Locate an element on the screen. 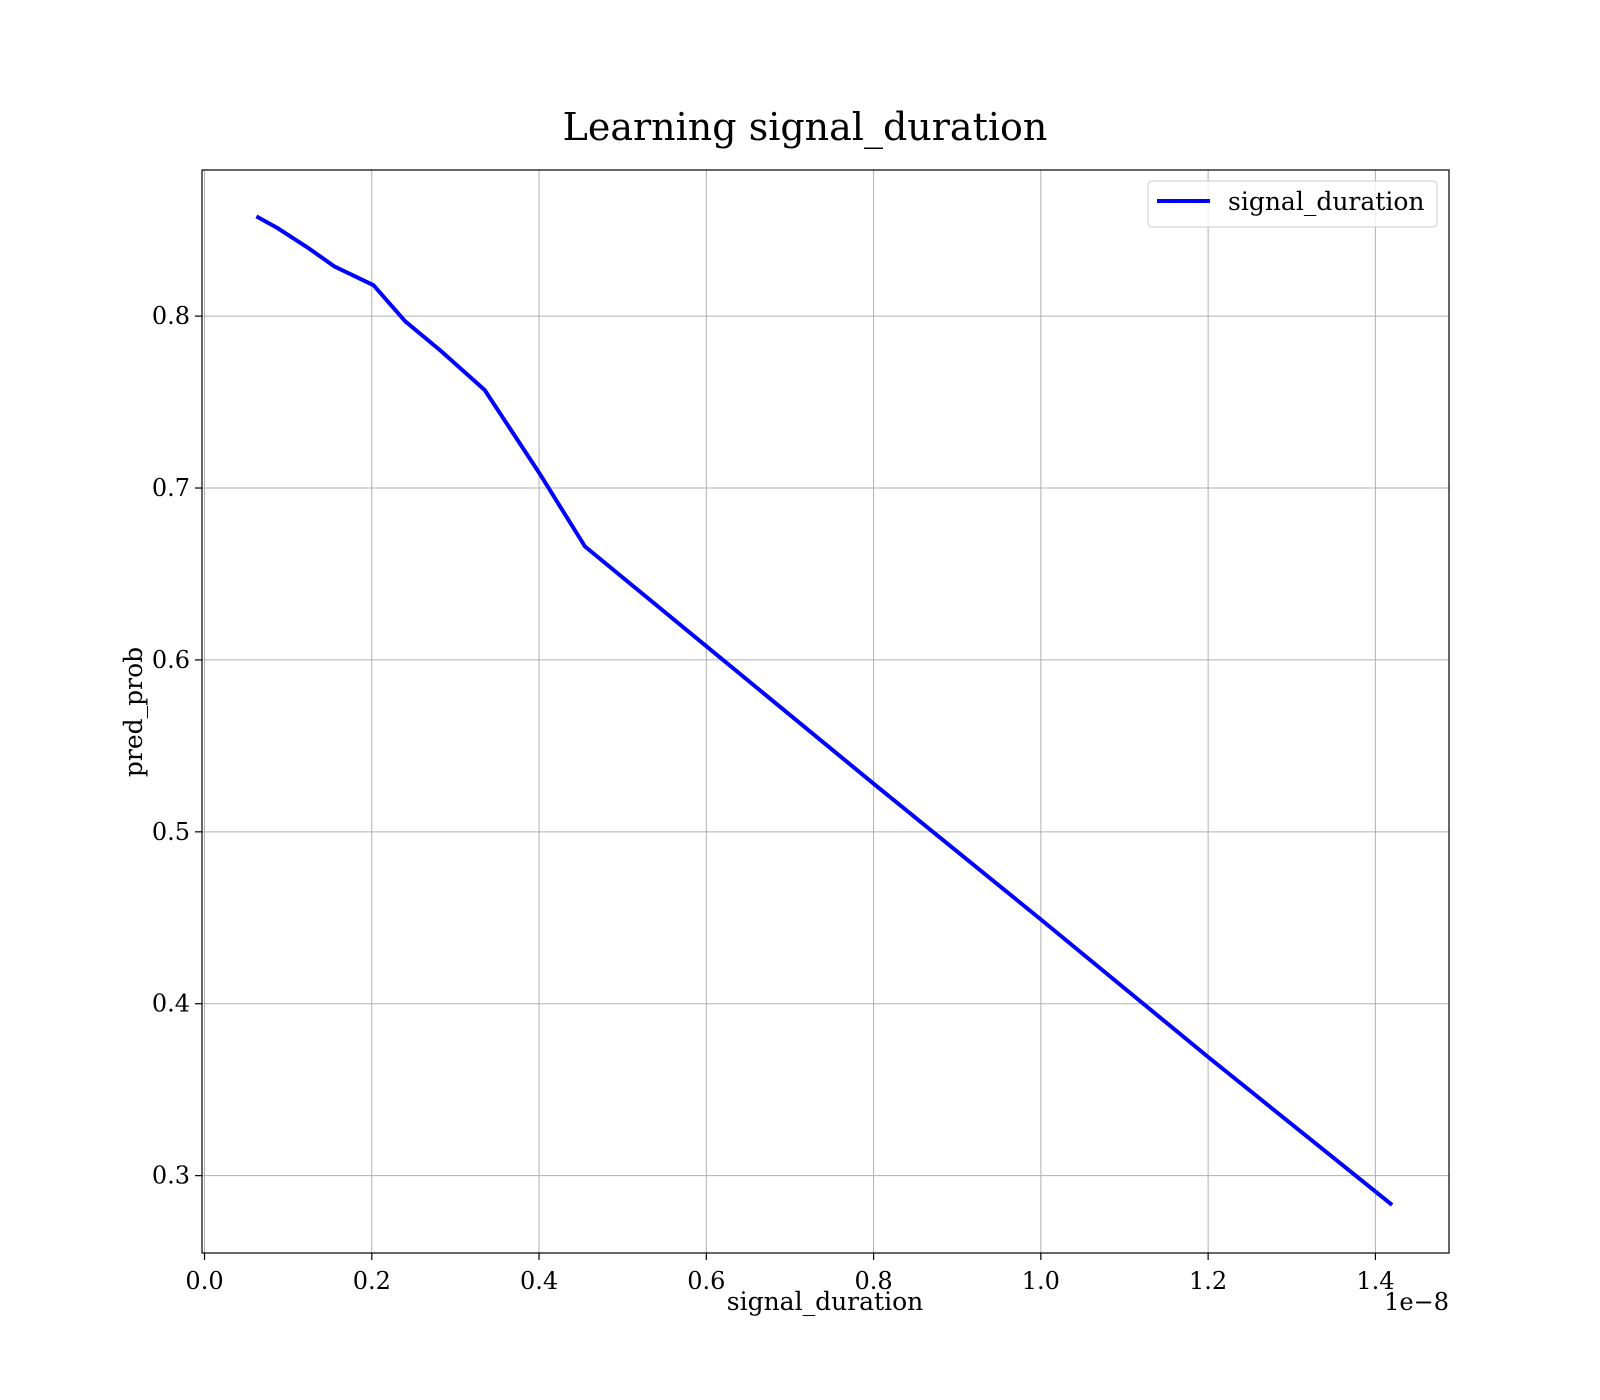 Image resolution: width=1600 pixels, height=1400 pixels. x-tick-label: 1.0 is located at coordinates (1041, 1281).